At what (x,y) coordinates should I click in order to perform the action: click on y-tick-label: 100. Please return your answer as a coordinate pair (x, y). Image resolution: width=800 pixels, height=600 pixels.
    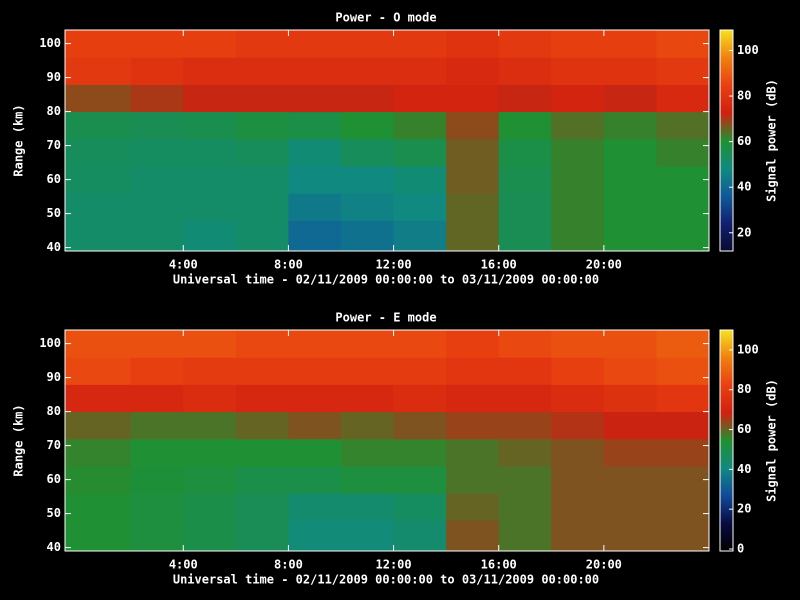
    Looking at the image, I should click on (50, 343).